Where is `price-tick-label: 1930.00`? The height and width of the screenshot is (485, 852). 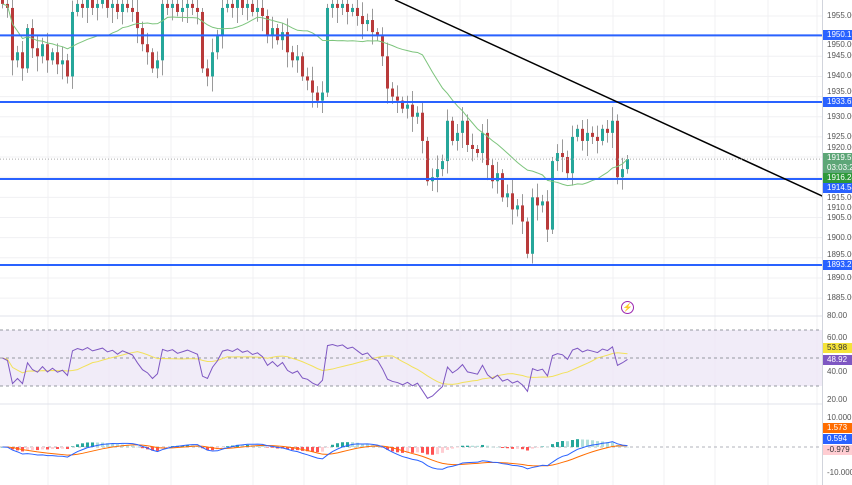 price-tick-label: 1930.00 is located at coordinates (839, 116).